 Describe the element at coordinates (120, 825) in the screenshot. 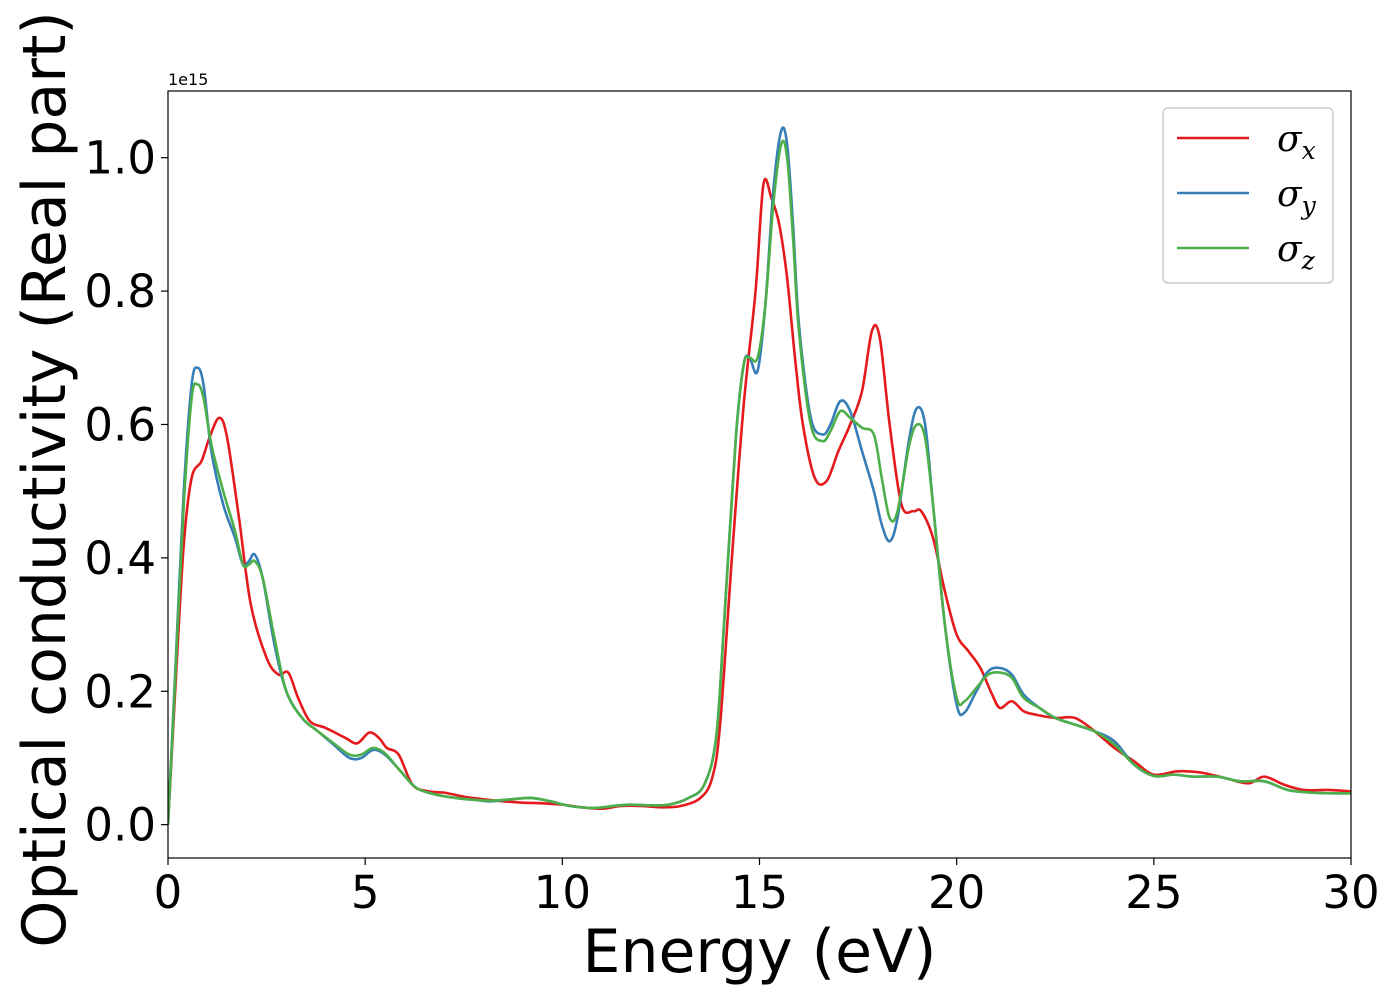

I see `y-tick-label: 0.0` at that location.